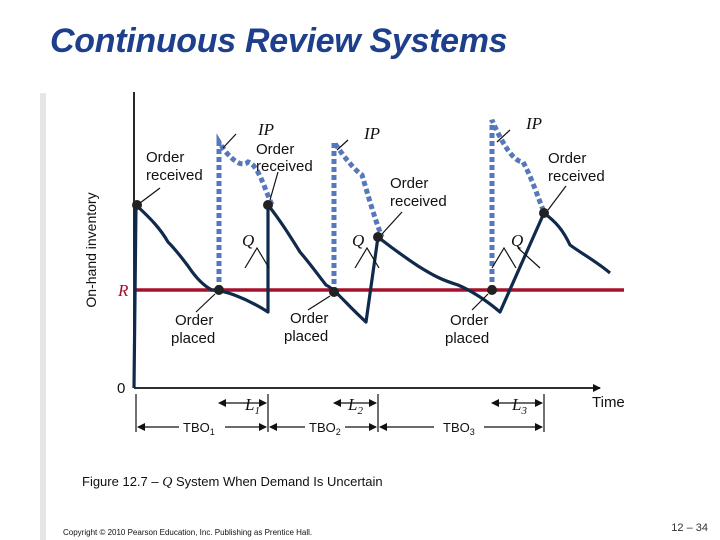 The height and width of the screenshot is (540, 720). I want to click on order-received-2-line2: received, so click(418, 201).